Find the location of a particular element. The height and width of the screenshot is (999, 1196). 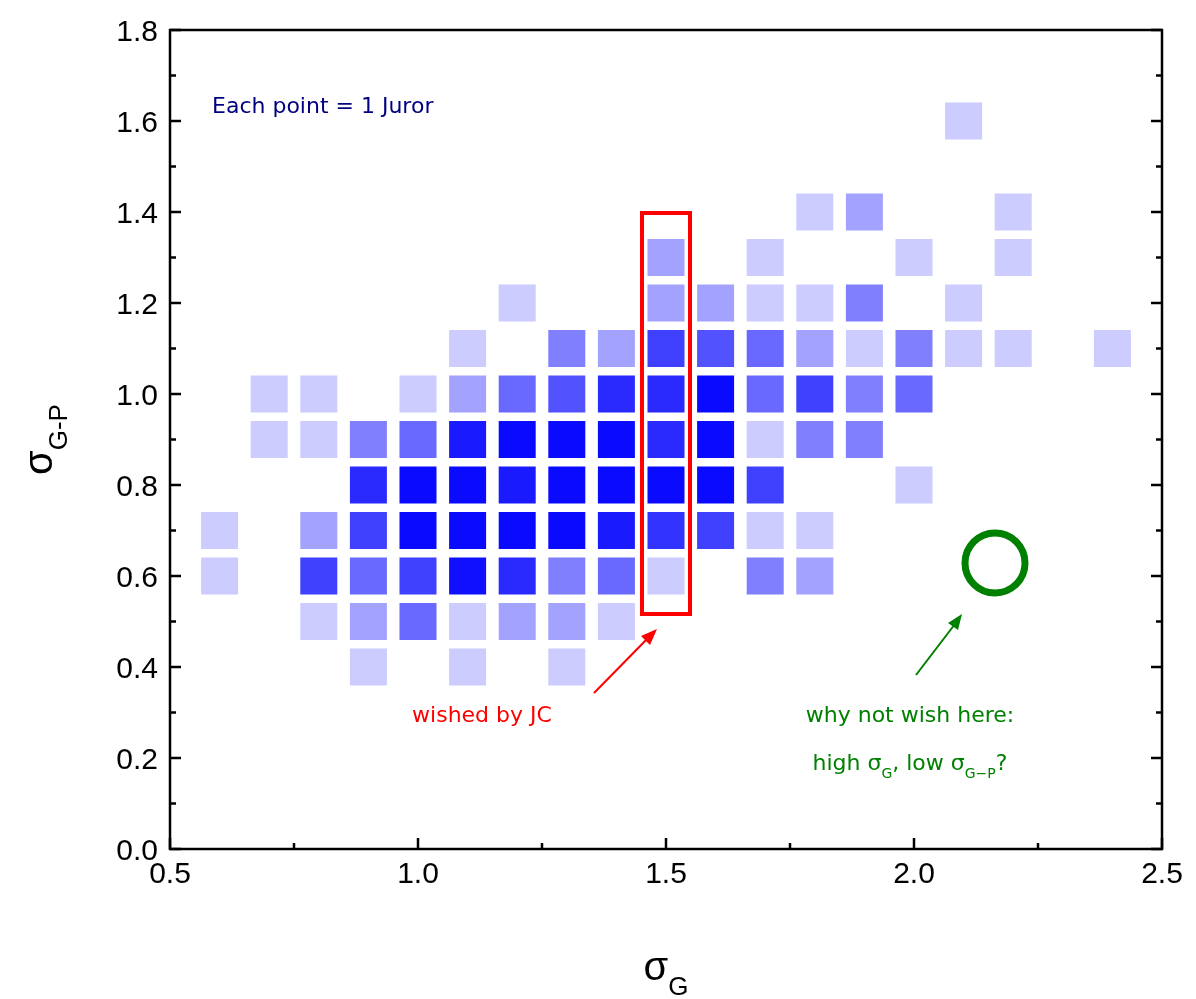

x-tick-label: 2.5 is located at coordinates (1162, 872).